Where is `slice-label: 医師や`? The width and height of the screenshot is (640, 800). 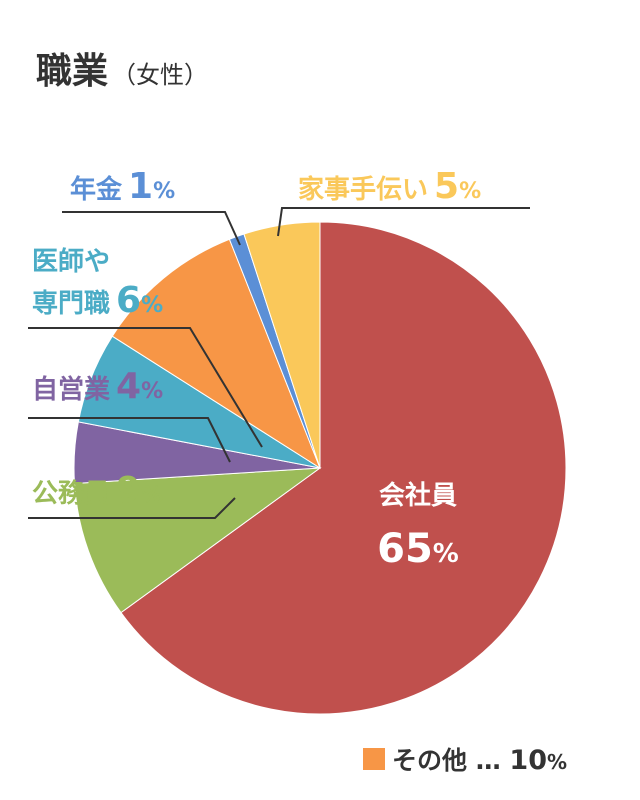 slice-label: 医師や is located at coordinates (71, 262).